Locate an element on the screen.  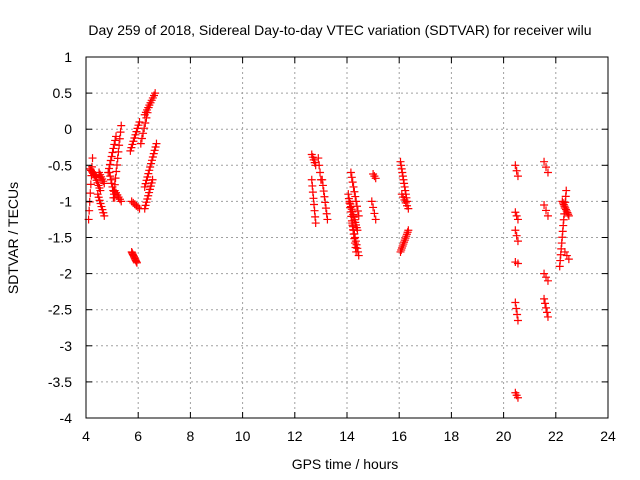
y-tick-label: 0 is located at coordinates (68, 129).